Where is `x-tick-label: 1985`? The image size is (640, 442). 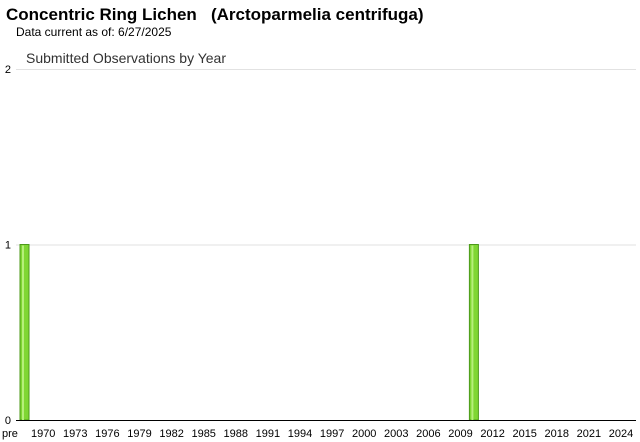
x-tick-label: 1985 is located at coordinates (203, 434).